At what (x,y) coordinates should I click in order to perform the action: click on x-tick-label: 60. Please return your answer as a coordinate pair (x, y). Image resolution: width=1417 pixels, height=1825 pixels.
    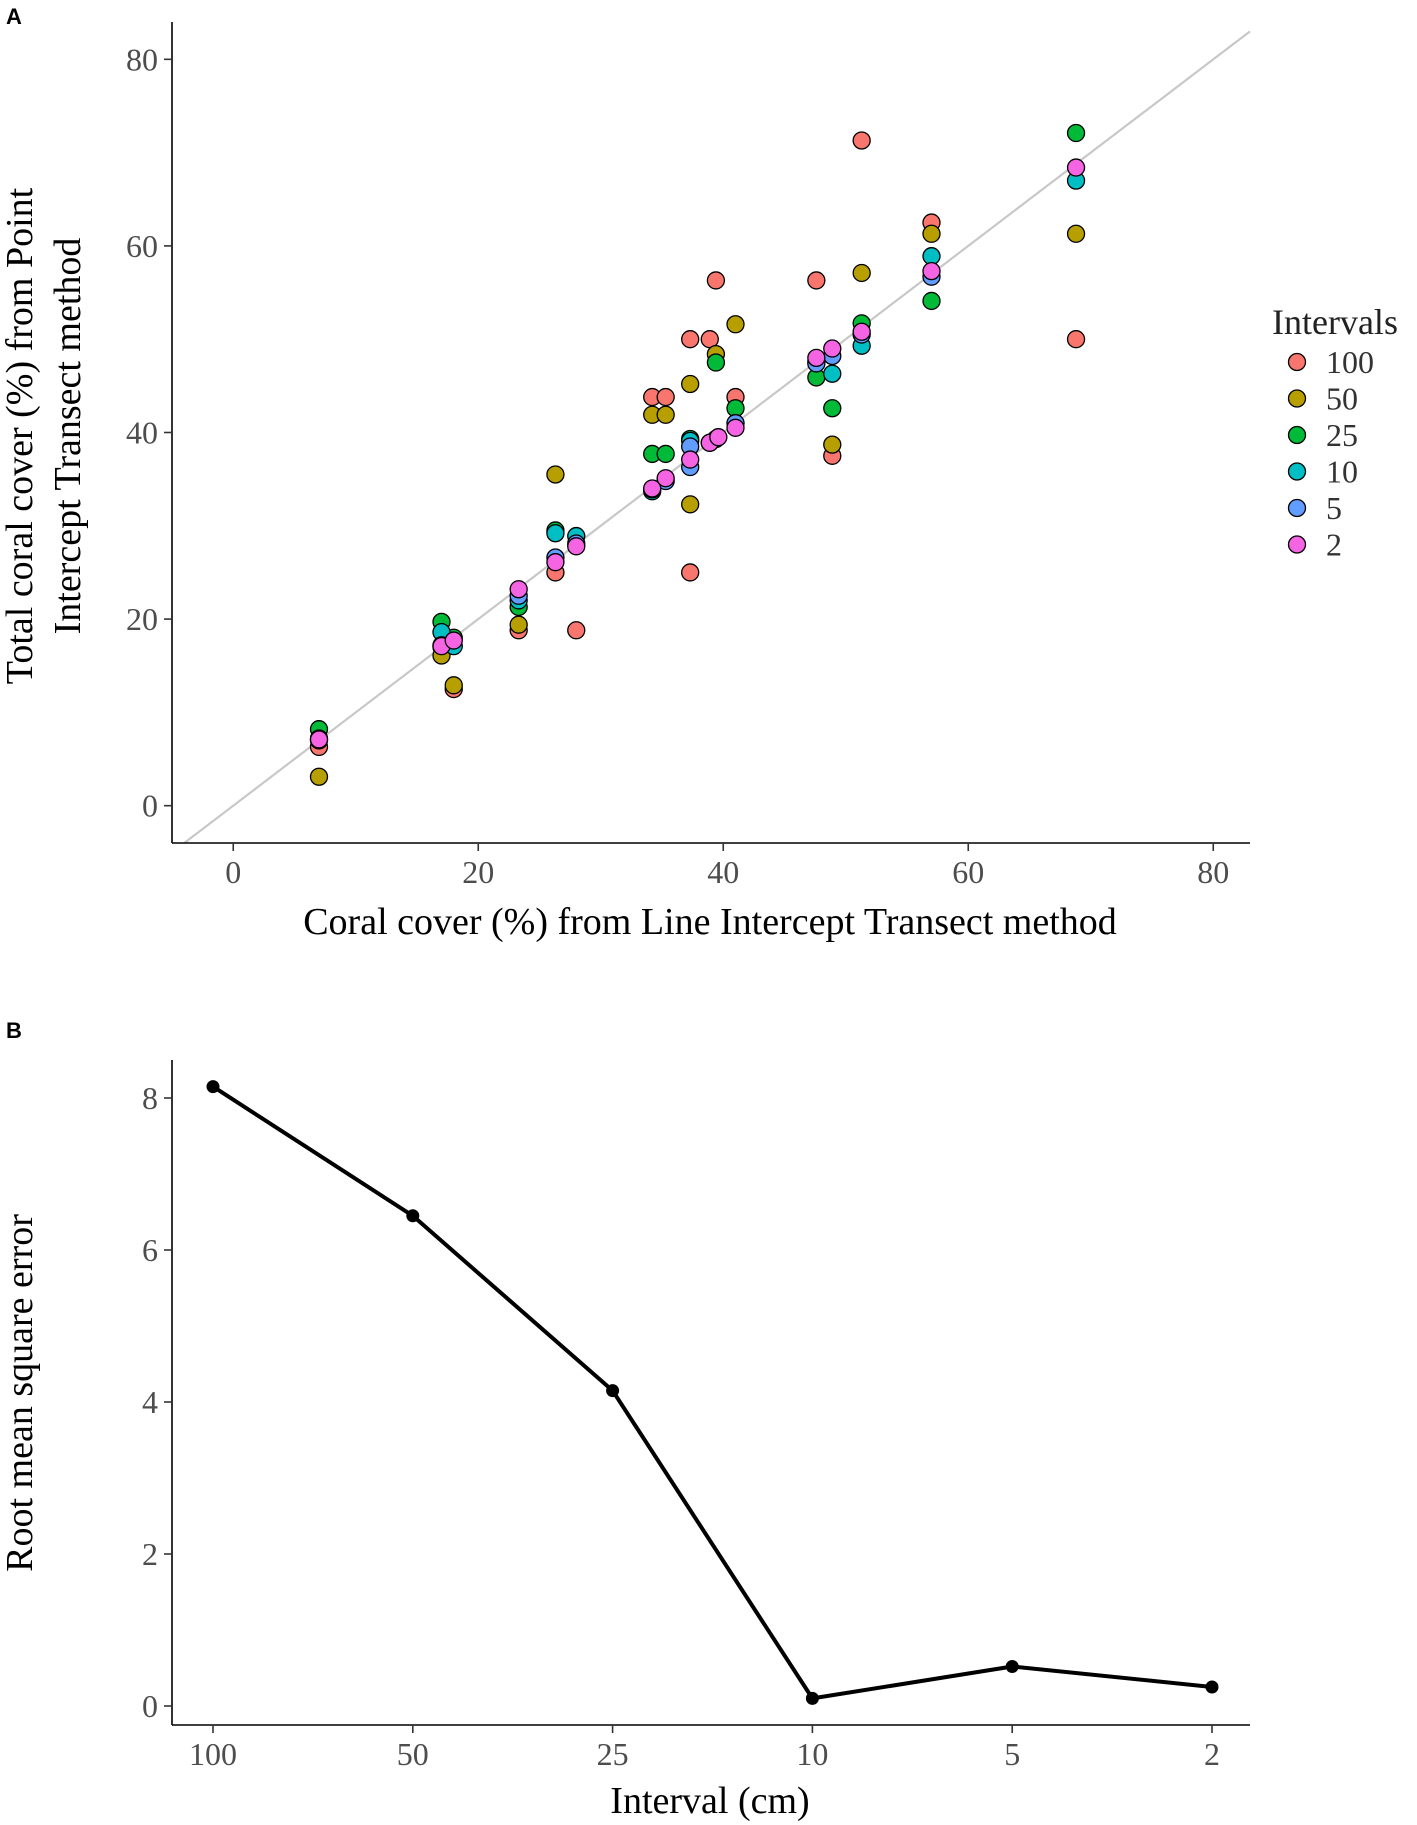
    Looking at the image, I should click on (968, 872).